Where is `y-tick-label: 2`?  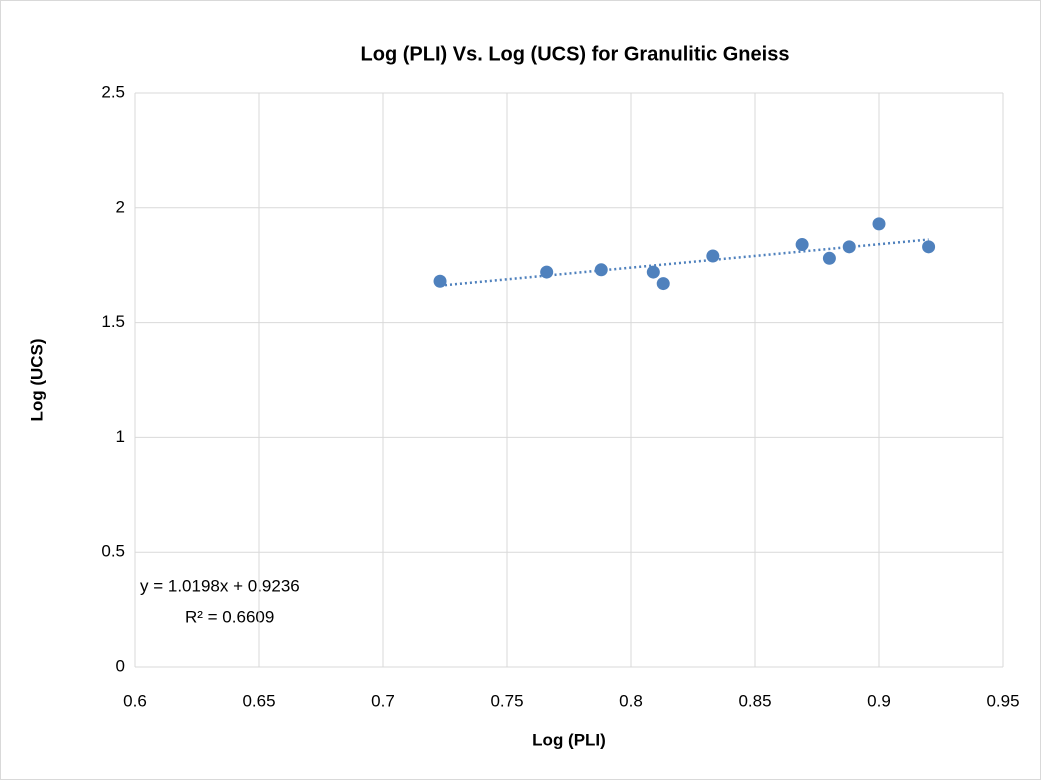 y-tick-label: 2 is located at coordinates (120, 206).